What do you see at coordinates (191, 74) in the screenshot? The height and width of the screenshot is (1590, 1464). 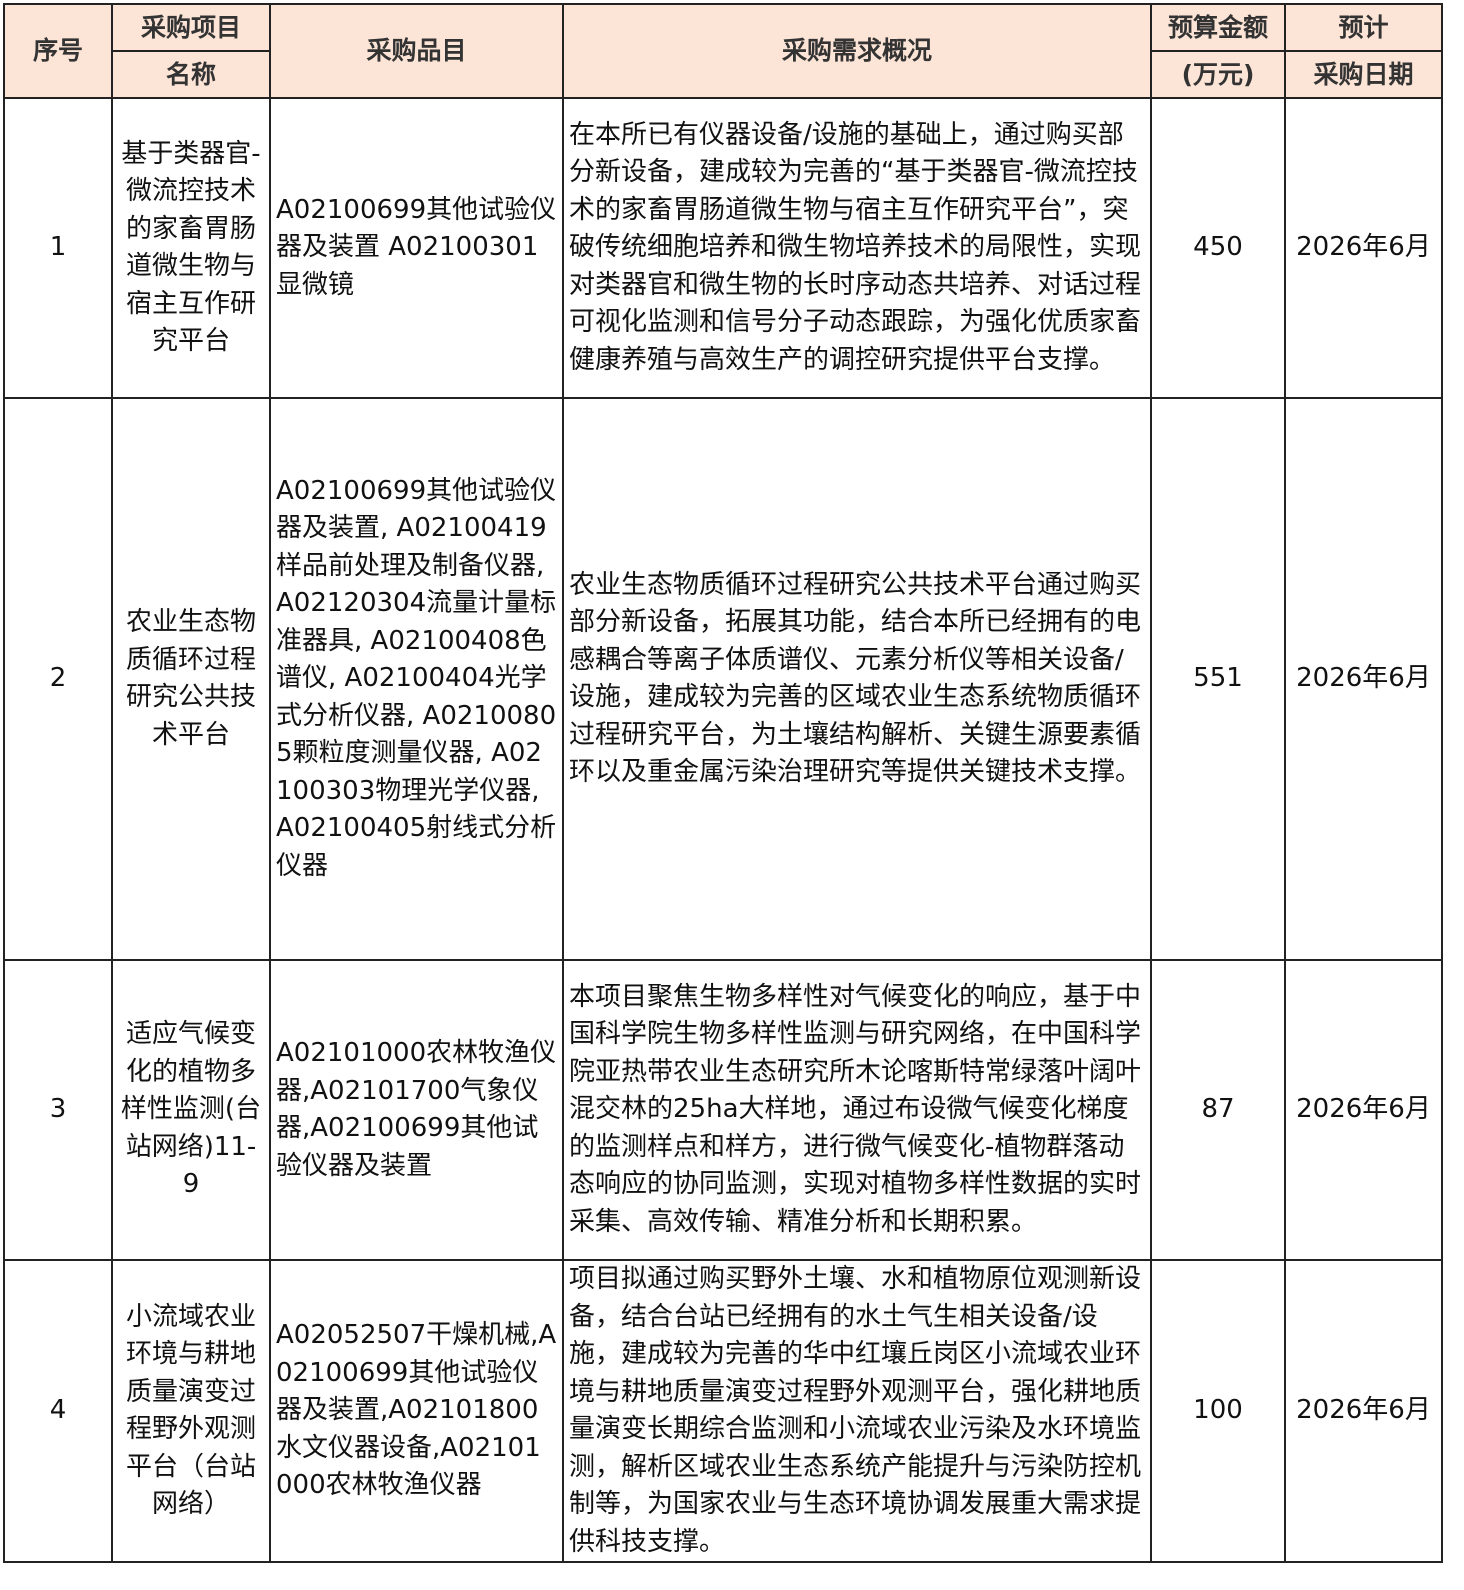 I see `header-name-bottom: 名称` at bounding box center [191, 74].